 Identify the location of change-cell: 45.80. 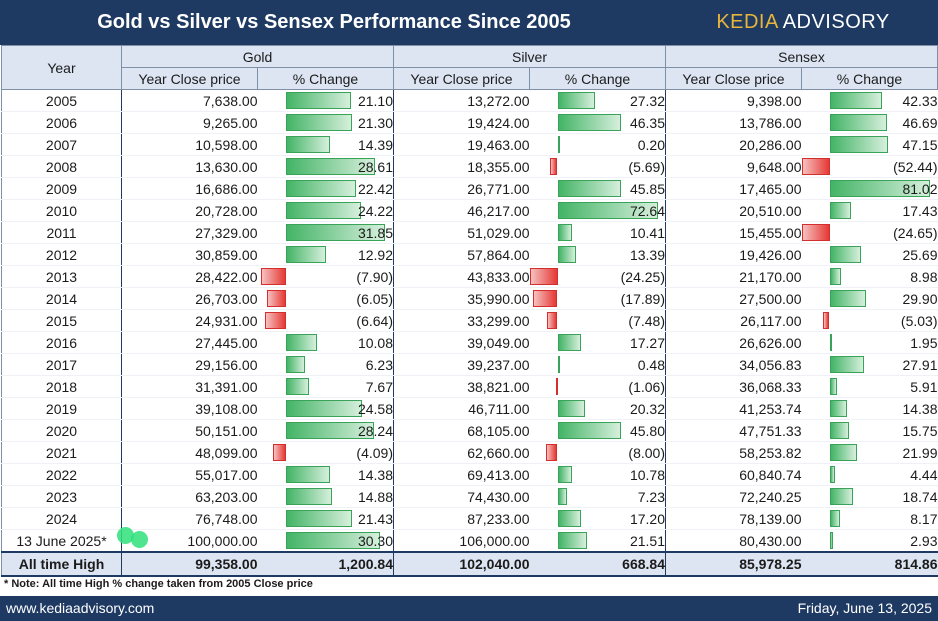
(597, 430).